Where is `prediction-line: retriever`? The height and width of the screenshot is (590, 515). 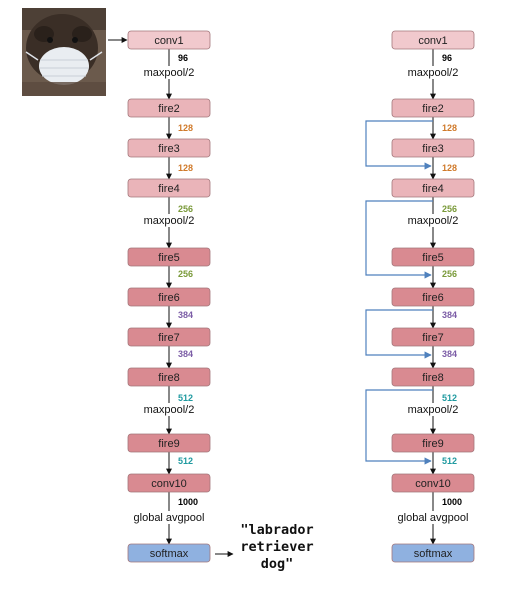
prediction-line: retriever is located at coordinates (277, 547).